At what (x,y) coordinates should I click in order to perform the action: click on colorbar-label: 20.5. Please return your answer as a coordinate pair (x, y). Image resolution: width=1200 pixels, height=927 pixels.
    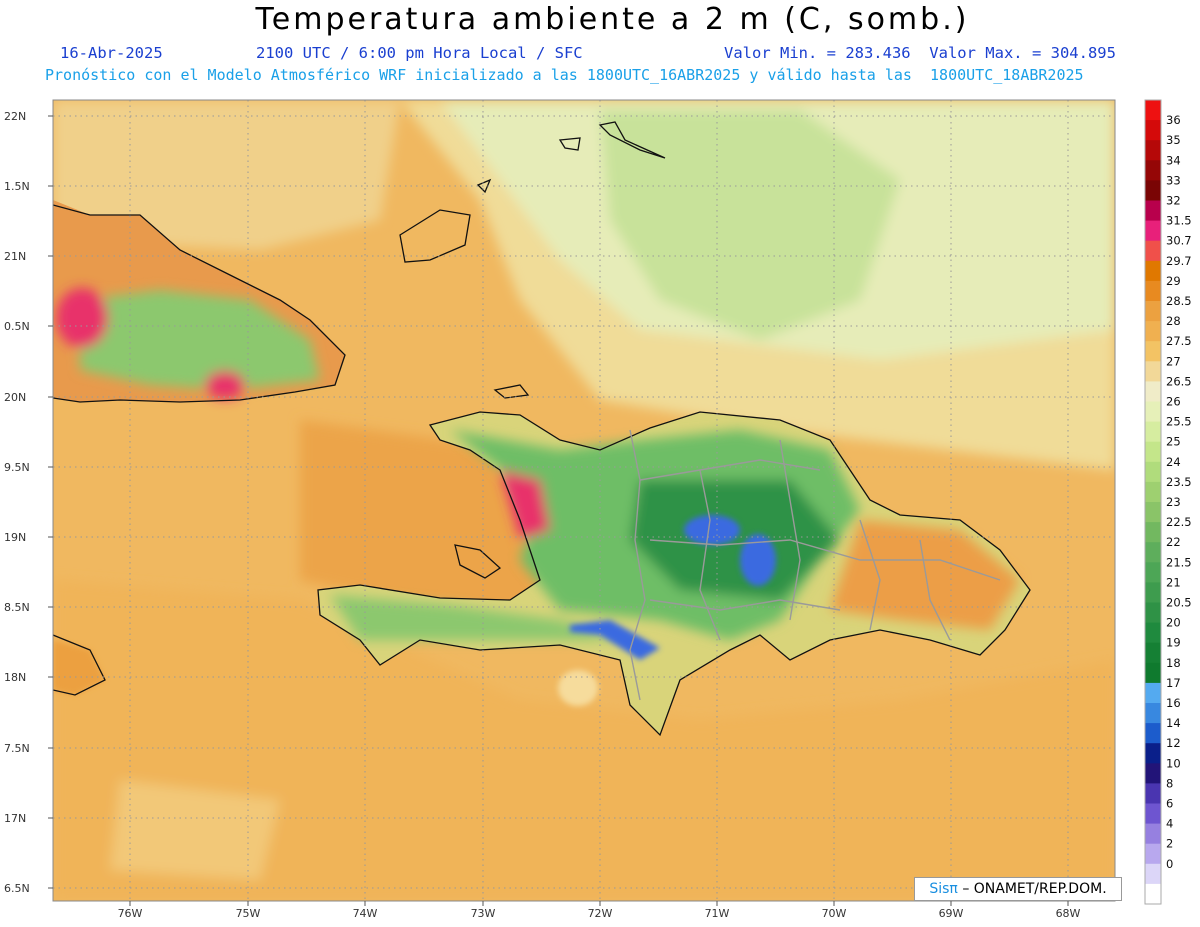
    Looking at the image, I should click on (1179, 603).